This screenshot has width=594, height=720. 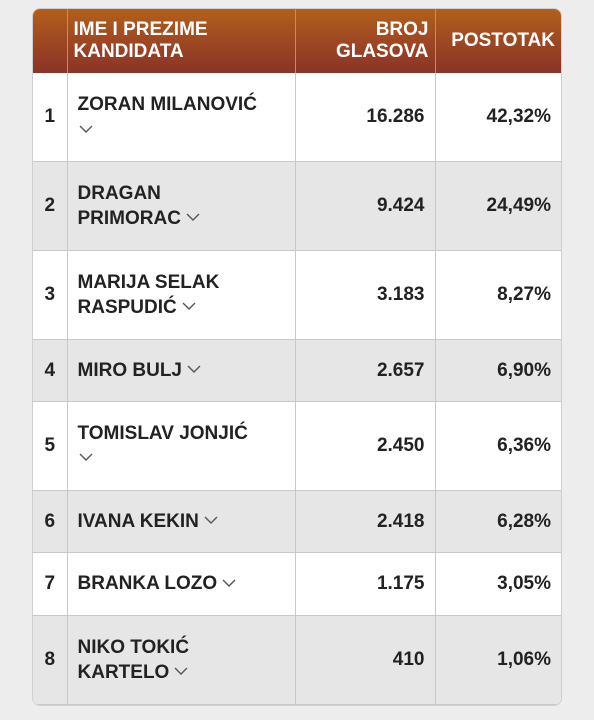 I want to click on candidate-name-cell: MIRO BULJ, so click(x=181, y=370).